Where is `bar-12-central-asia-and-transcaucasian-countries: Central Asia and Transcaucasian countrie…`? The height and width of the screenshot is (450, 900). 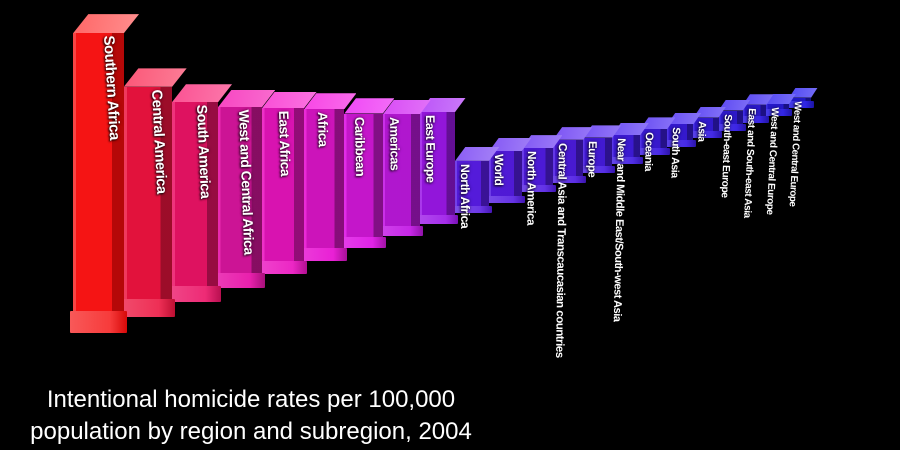 bar-12-central-asia-and-transcaucasian-countries: Central Asia and Transcaucasian countrie… is located at coordinates (573, 241).